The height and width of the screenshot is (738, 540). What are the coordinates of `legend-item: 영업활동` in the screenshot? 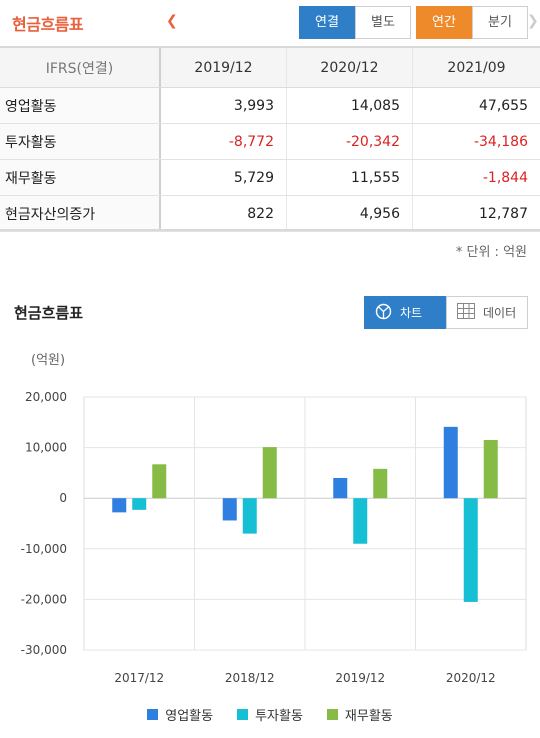 It's located at (180, 714).